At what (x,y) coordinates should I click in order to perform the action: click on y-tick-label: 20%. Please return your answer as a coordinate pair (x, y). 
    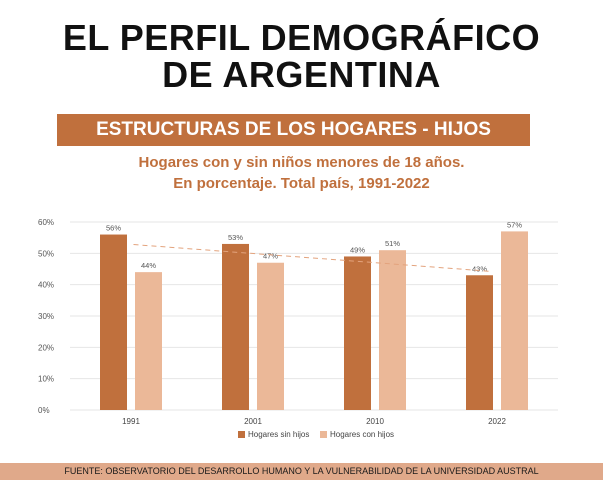
    Looking at the image, I should click on (46, 347).